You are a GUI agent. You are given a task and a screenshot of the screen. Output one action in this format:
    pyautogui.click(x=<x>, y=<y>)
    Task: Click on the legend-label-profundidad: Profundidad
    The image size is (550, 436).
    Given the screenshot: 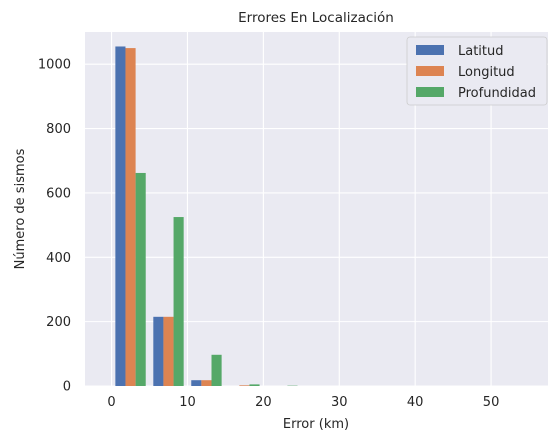 What is the action you would take?
    pyautogui.click(x=497, y=93)
    